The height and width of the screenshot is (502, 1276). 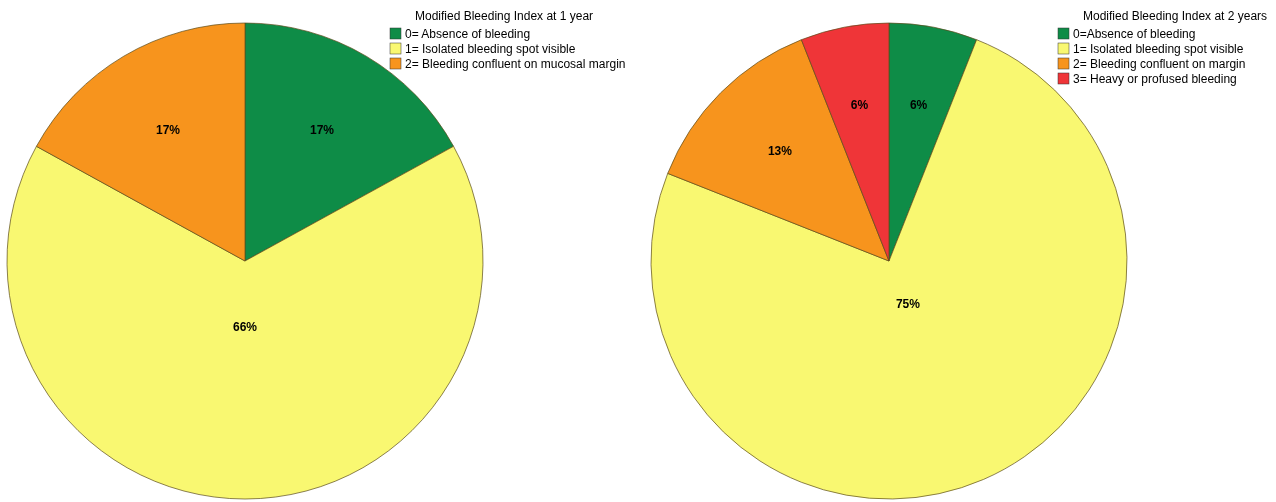 I want to click on legend-label: 0= Absence of bleeding, so click(x=468, y=34).